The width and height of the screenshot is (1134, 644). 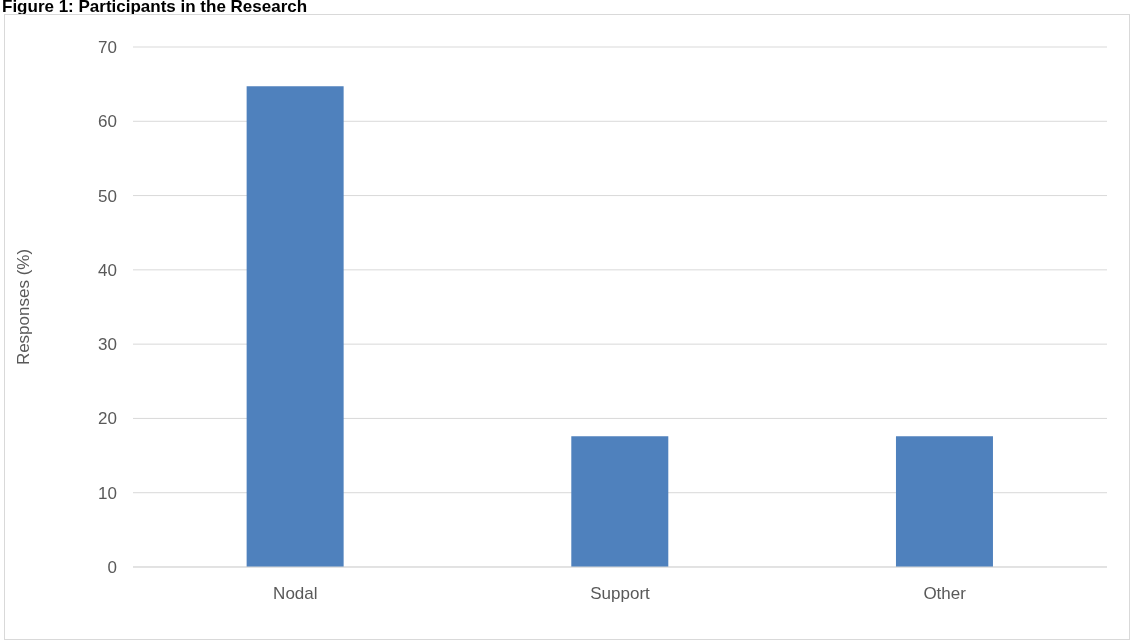 I want to click on y-tick-label: 30, so click(x=107, y=345).